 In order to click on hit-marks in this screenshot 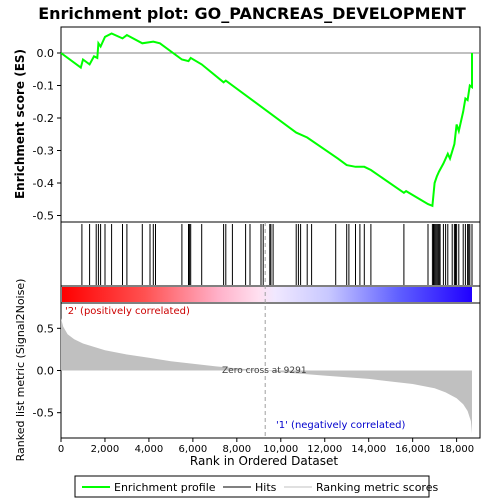, I will do `click(277, 254)`.